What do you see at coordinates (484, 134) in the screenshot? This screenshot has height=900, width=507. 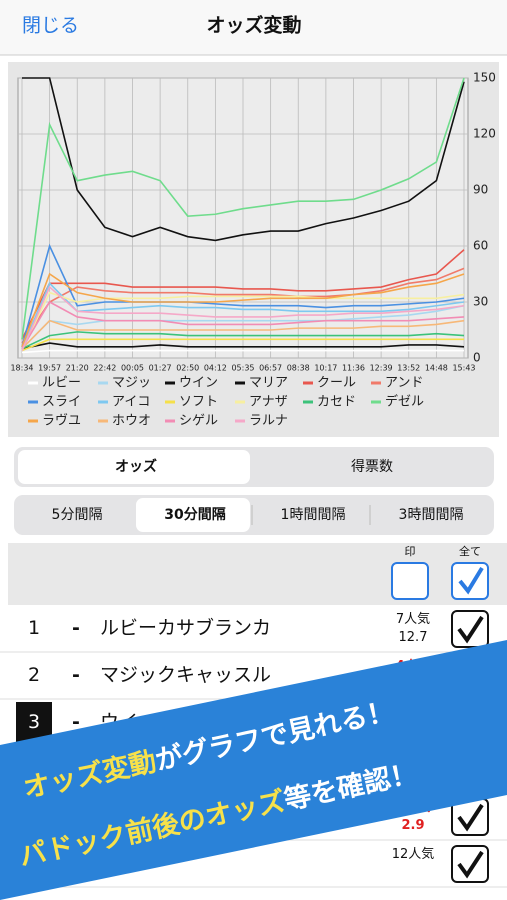 I see `y-tick-label: 120` at bounding box center [484, 134].